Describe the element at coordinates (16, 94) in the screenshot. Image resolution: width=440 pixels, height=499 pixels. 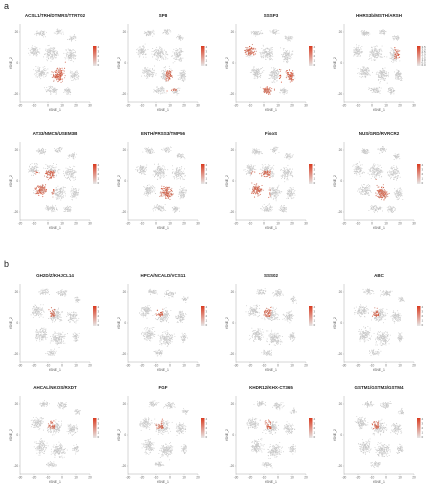
I see `y-tick-label: -20` at that location.